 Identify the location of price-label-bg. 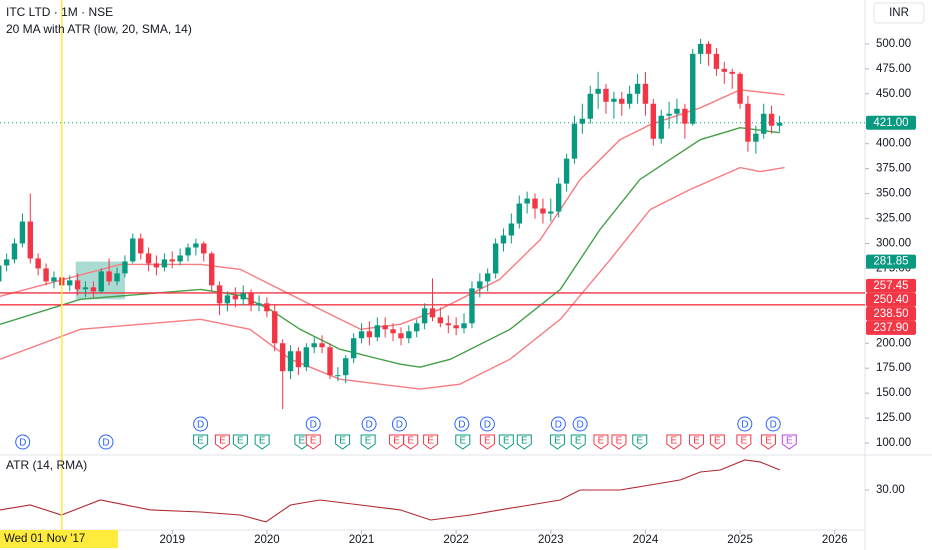
(891, 313).